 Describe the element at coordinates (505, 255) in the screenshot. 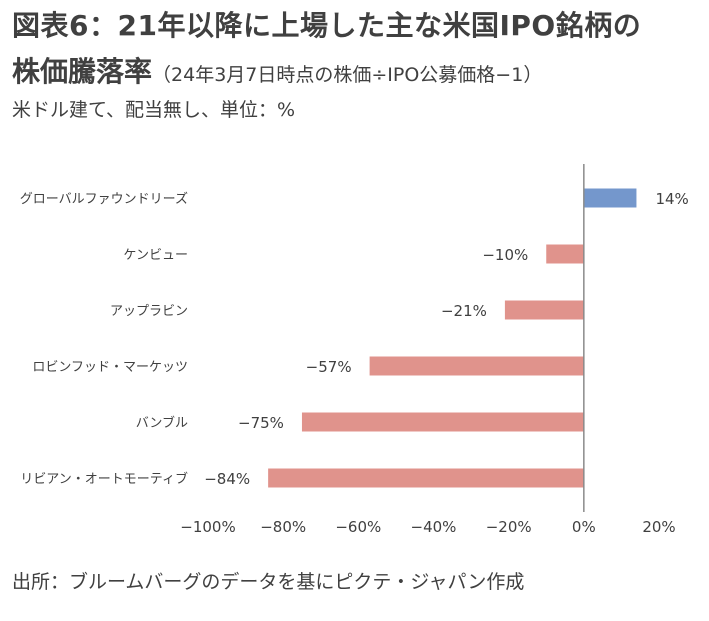

I see `data-label: −10%` at that location.